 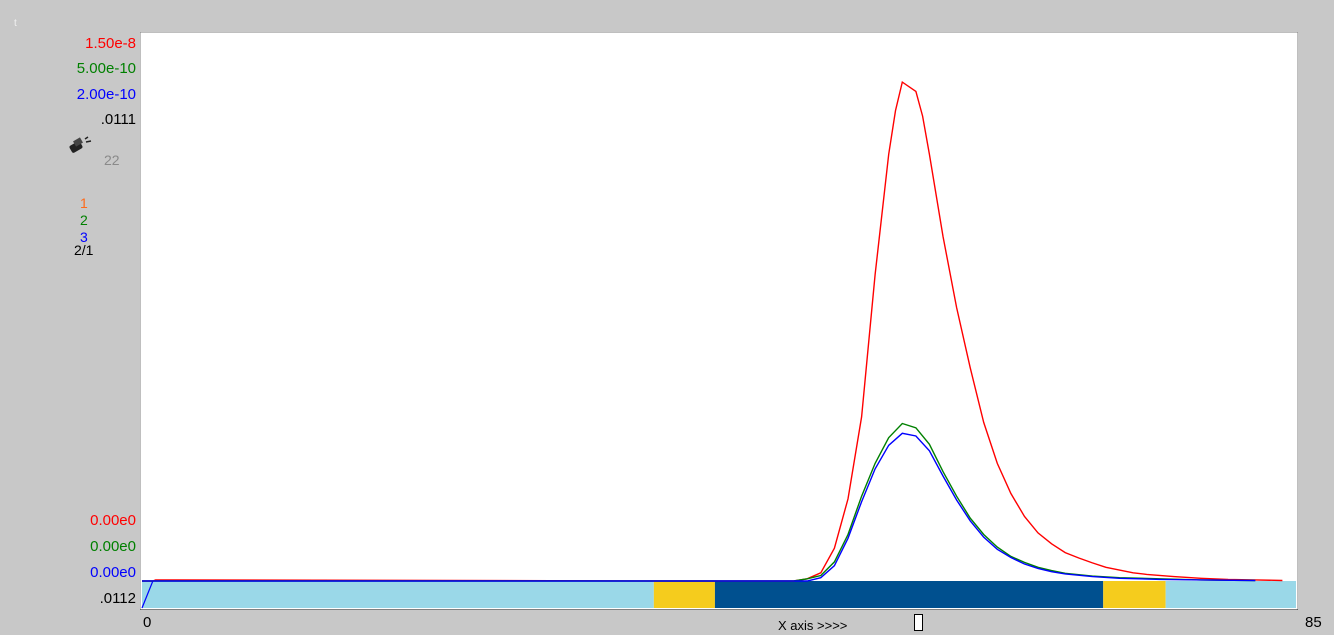 What do you see at coordinates (106, 68) in the screenshot?
I see `y-max-label-2: 5.00e-10` at bounding box center [106, 68].